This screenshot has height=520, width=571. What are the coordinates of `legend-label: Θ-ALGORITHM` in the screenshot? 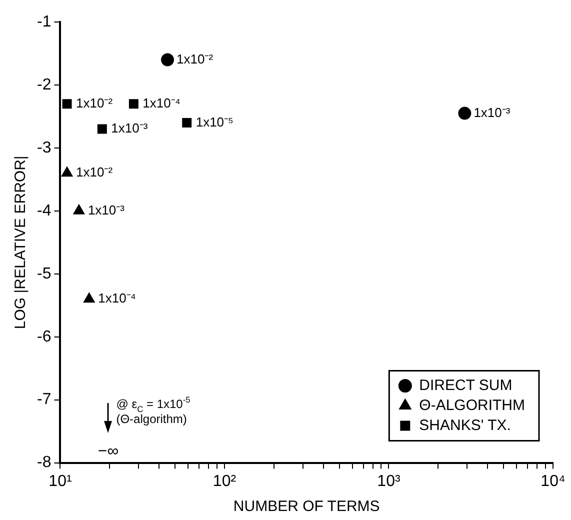 It's located at (472, 405).